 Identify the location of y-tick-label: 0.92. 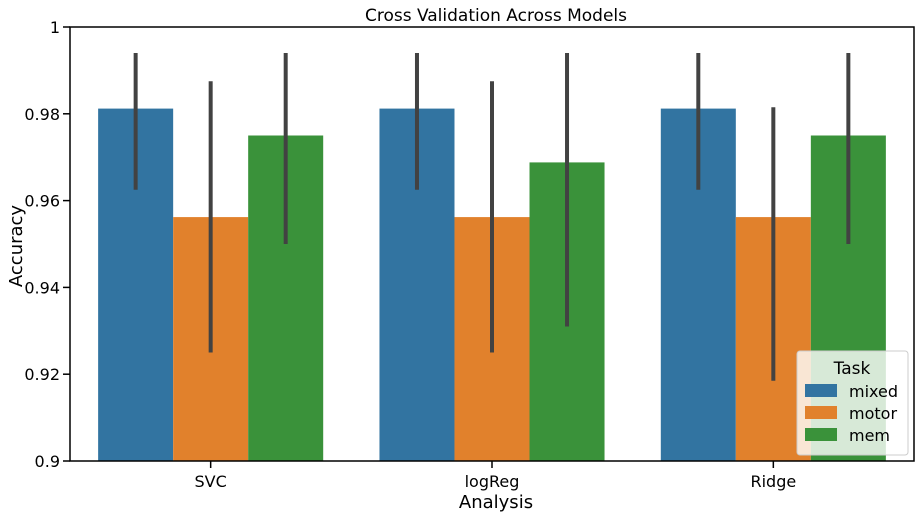
(42, 374).